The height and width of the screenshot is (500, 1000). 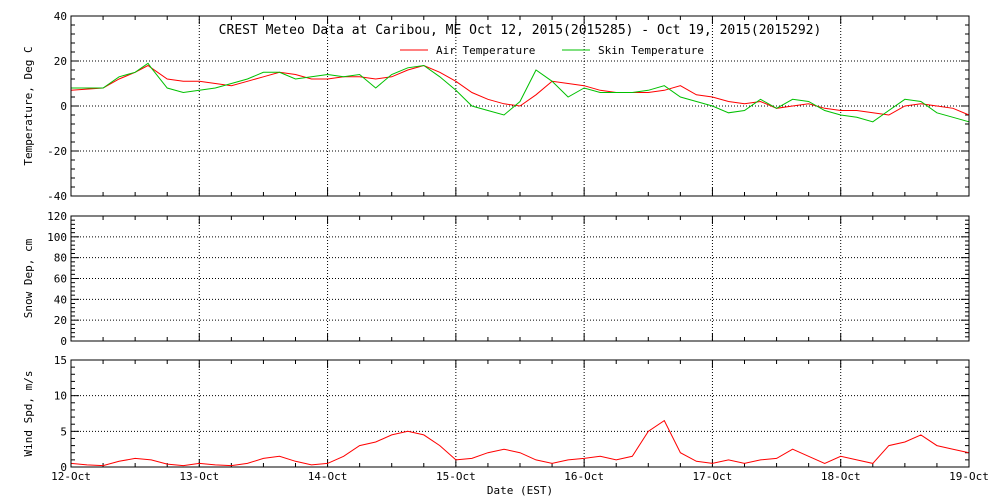 I want to click on x-tick-label: 17-Oct, so click(x=713, y=476).